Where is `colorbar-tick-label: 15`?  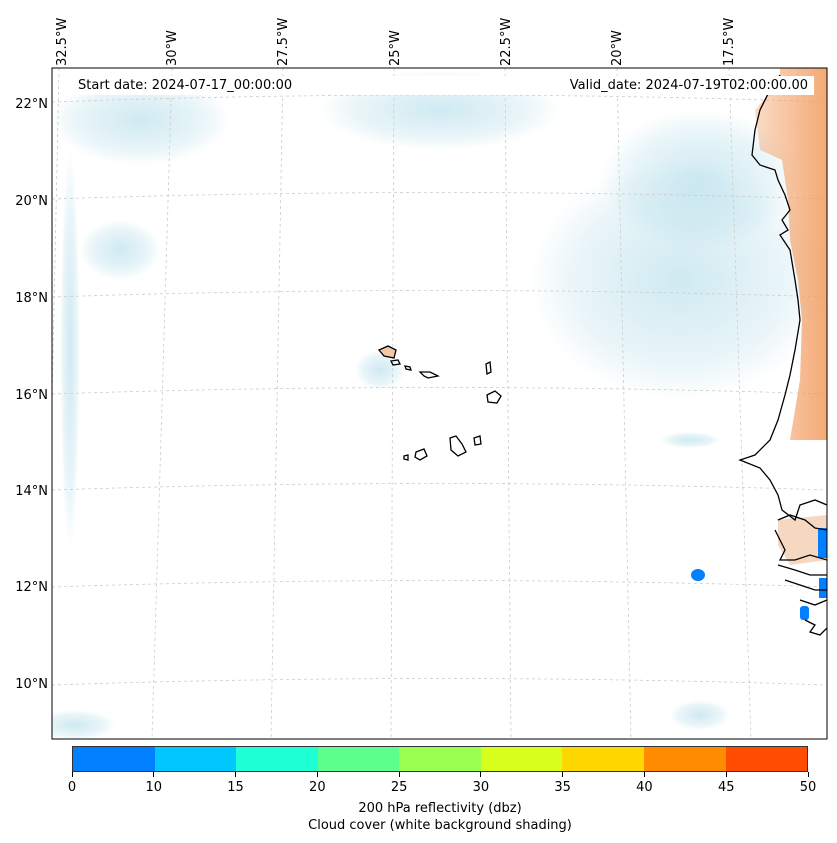
colorbar-tick-label: 15 is located at coordinates (235, 787).